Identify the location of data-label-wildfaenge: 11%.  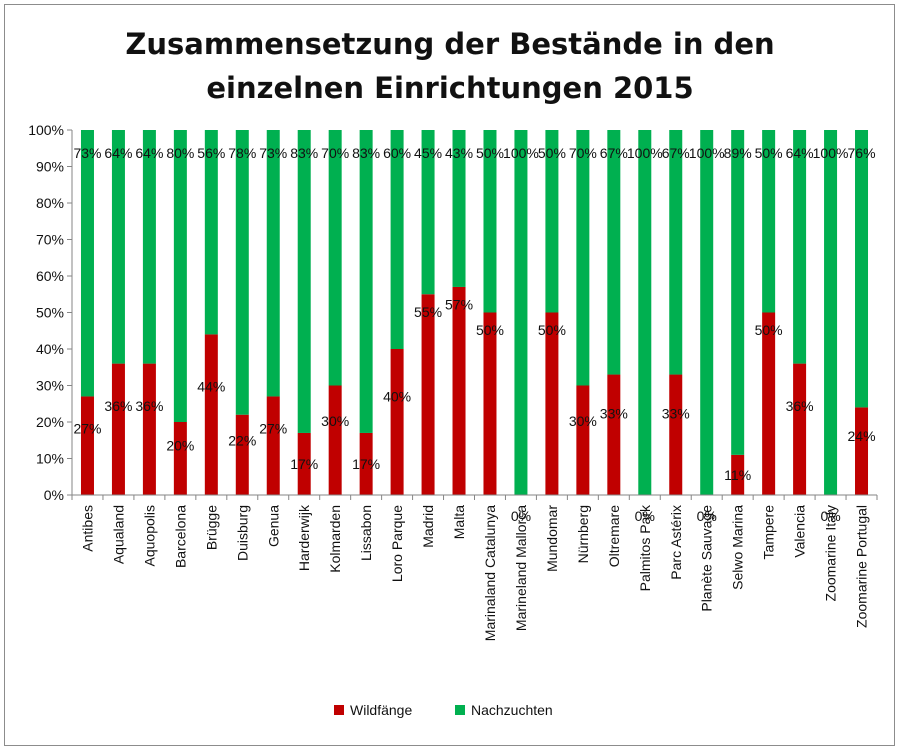
(737, 475).